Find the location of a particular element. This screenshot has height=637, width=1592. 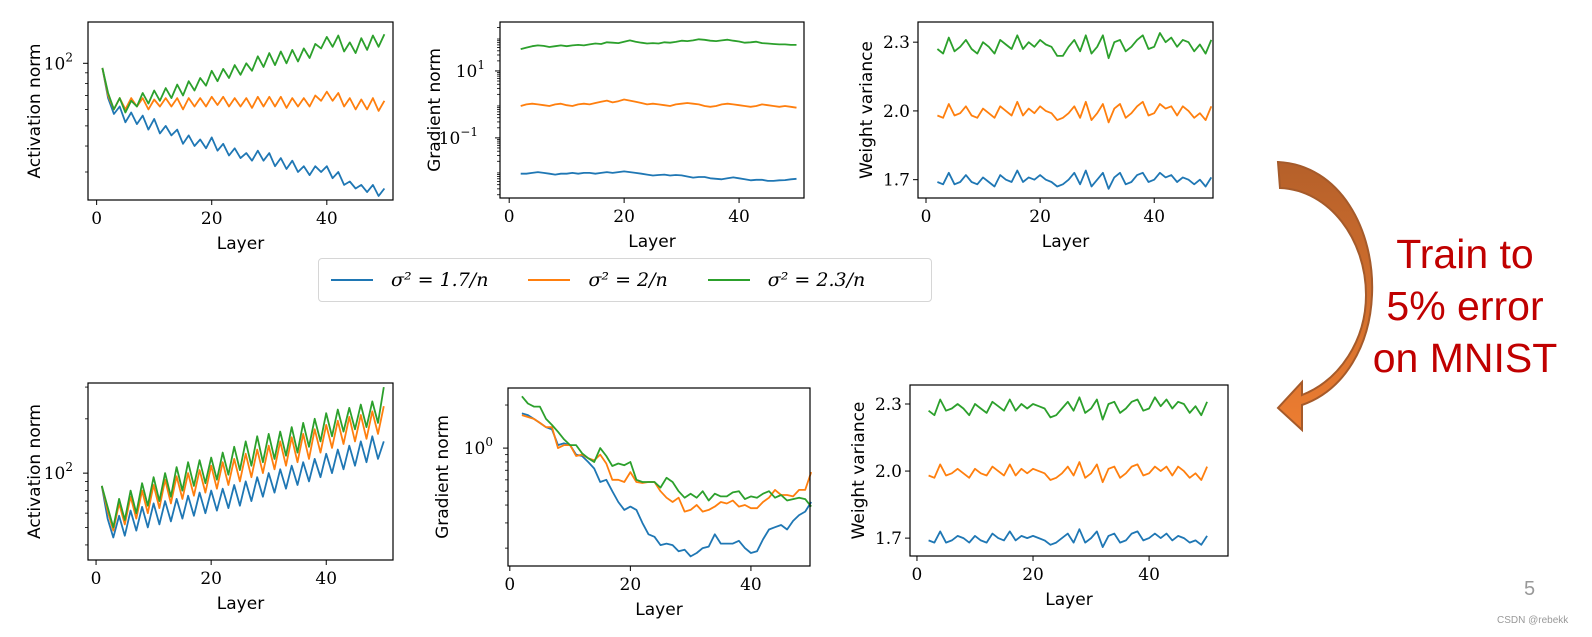

chart-bottom-left: 0 20 40 10² Layer Activation norm is located at coordinates (209, 498).